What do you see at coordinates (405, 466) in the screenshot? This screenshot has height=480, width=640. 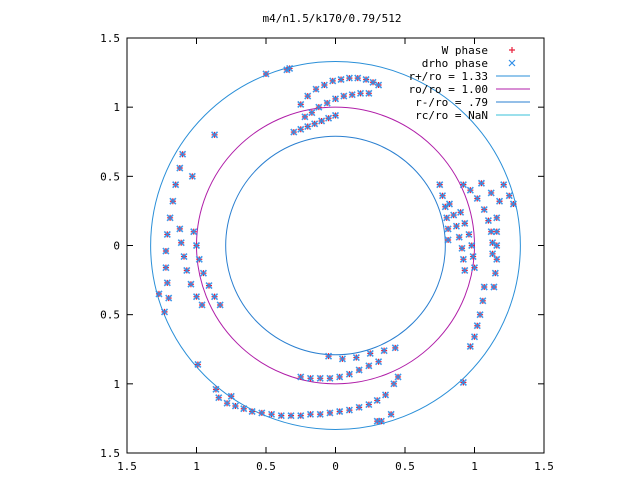 I see `x-tick-label-4: 0.5` at bounding box center [405, 466].